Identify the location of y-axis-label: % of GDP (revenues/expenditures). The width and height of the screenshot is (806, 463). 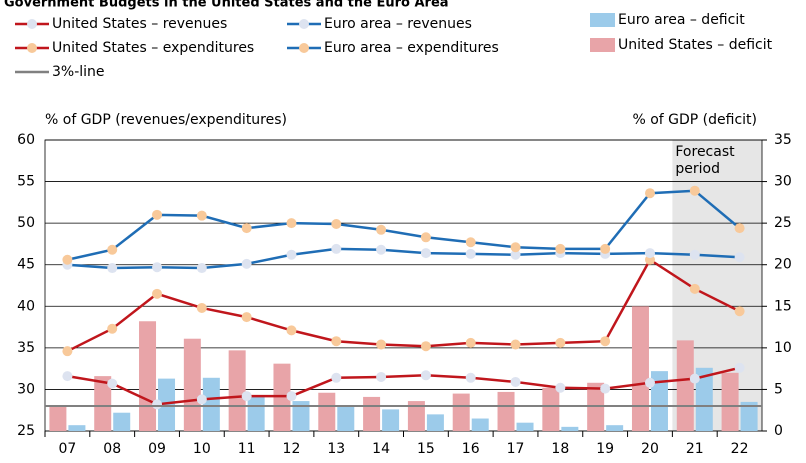
(166, 120).